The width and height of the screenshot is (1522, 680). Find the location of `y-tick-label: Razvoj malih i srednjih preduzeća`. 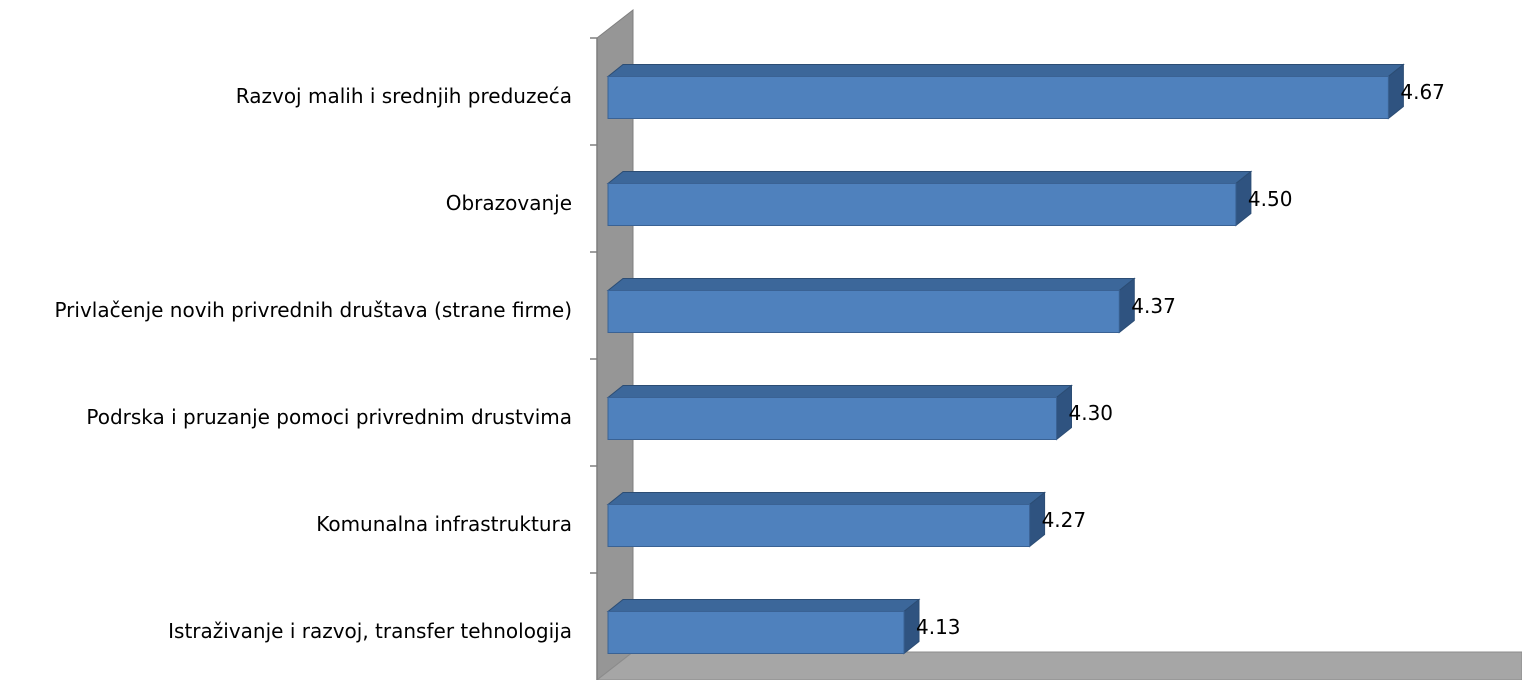

y-tick-label: Razvoj malih i srednjih preduzeća is located at coordinates (404, 96).